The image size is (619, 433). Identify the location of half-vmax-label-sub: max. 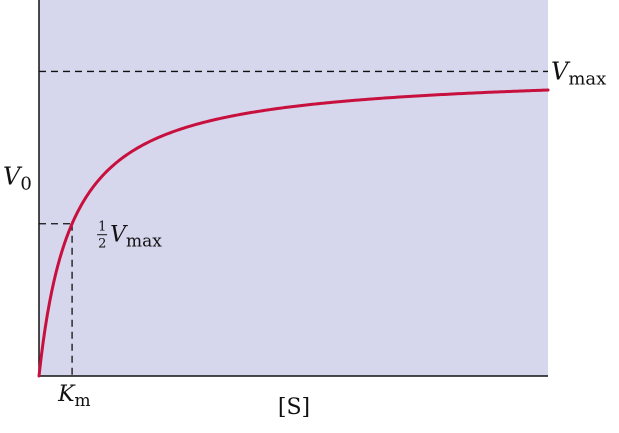
(144, 242).